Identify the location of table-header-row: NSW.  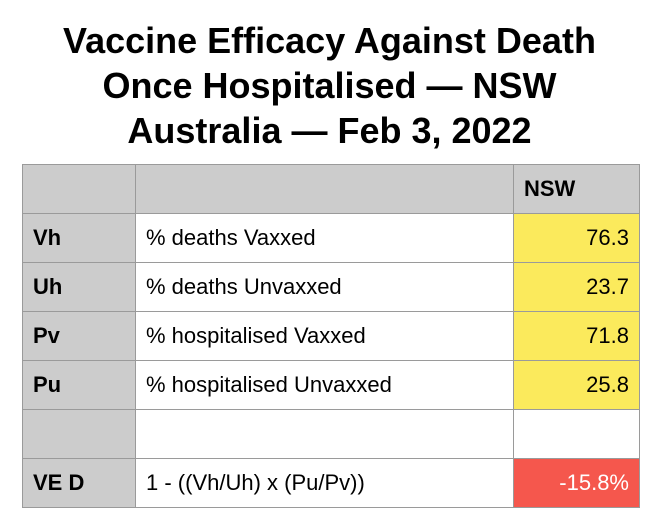
(331, 189).